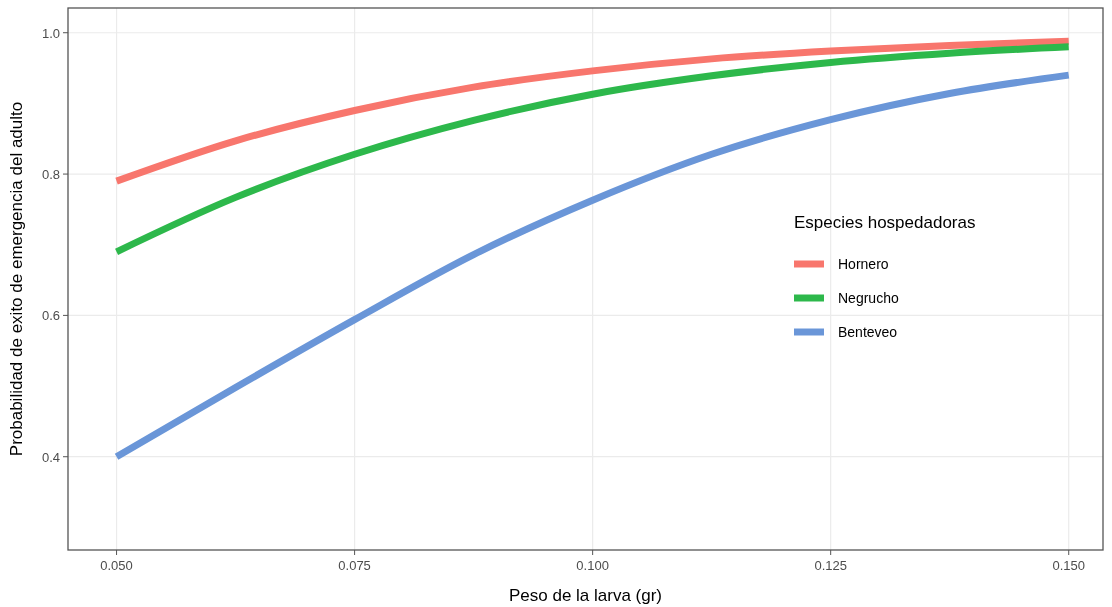 This screenshot has width=1112, height=607. Describe the element at coordinates (592, 565) in the screenshot. I see `x-tick-label: 0.100` at that location.